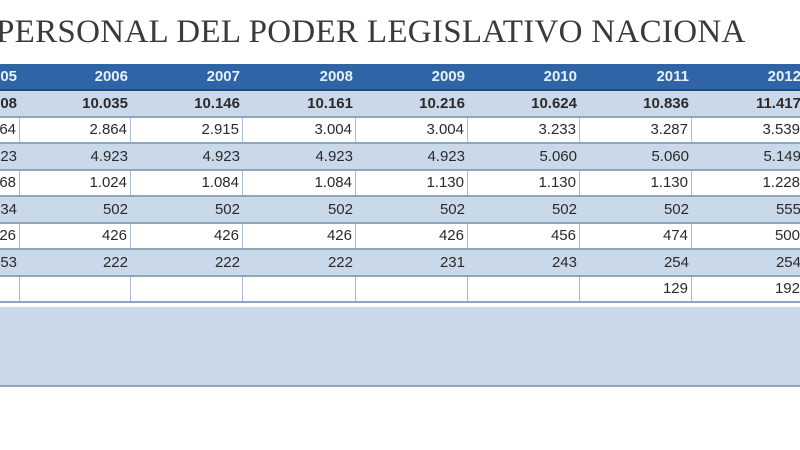 This screenshot has width=800, height=450. I want to click on cell: 3.233, so click(524, 129).